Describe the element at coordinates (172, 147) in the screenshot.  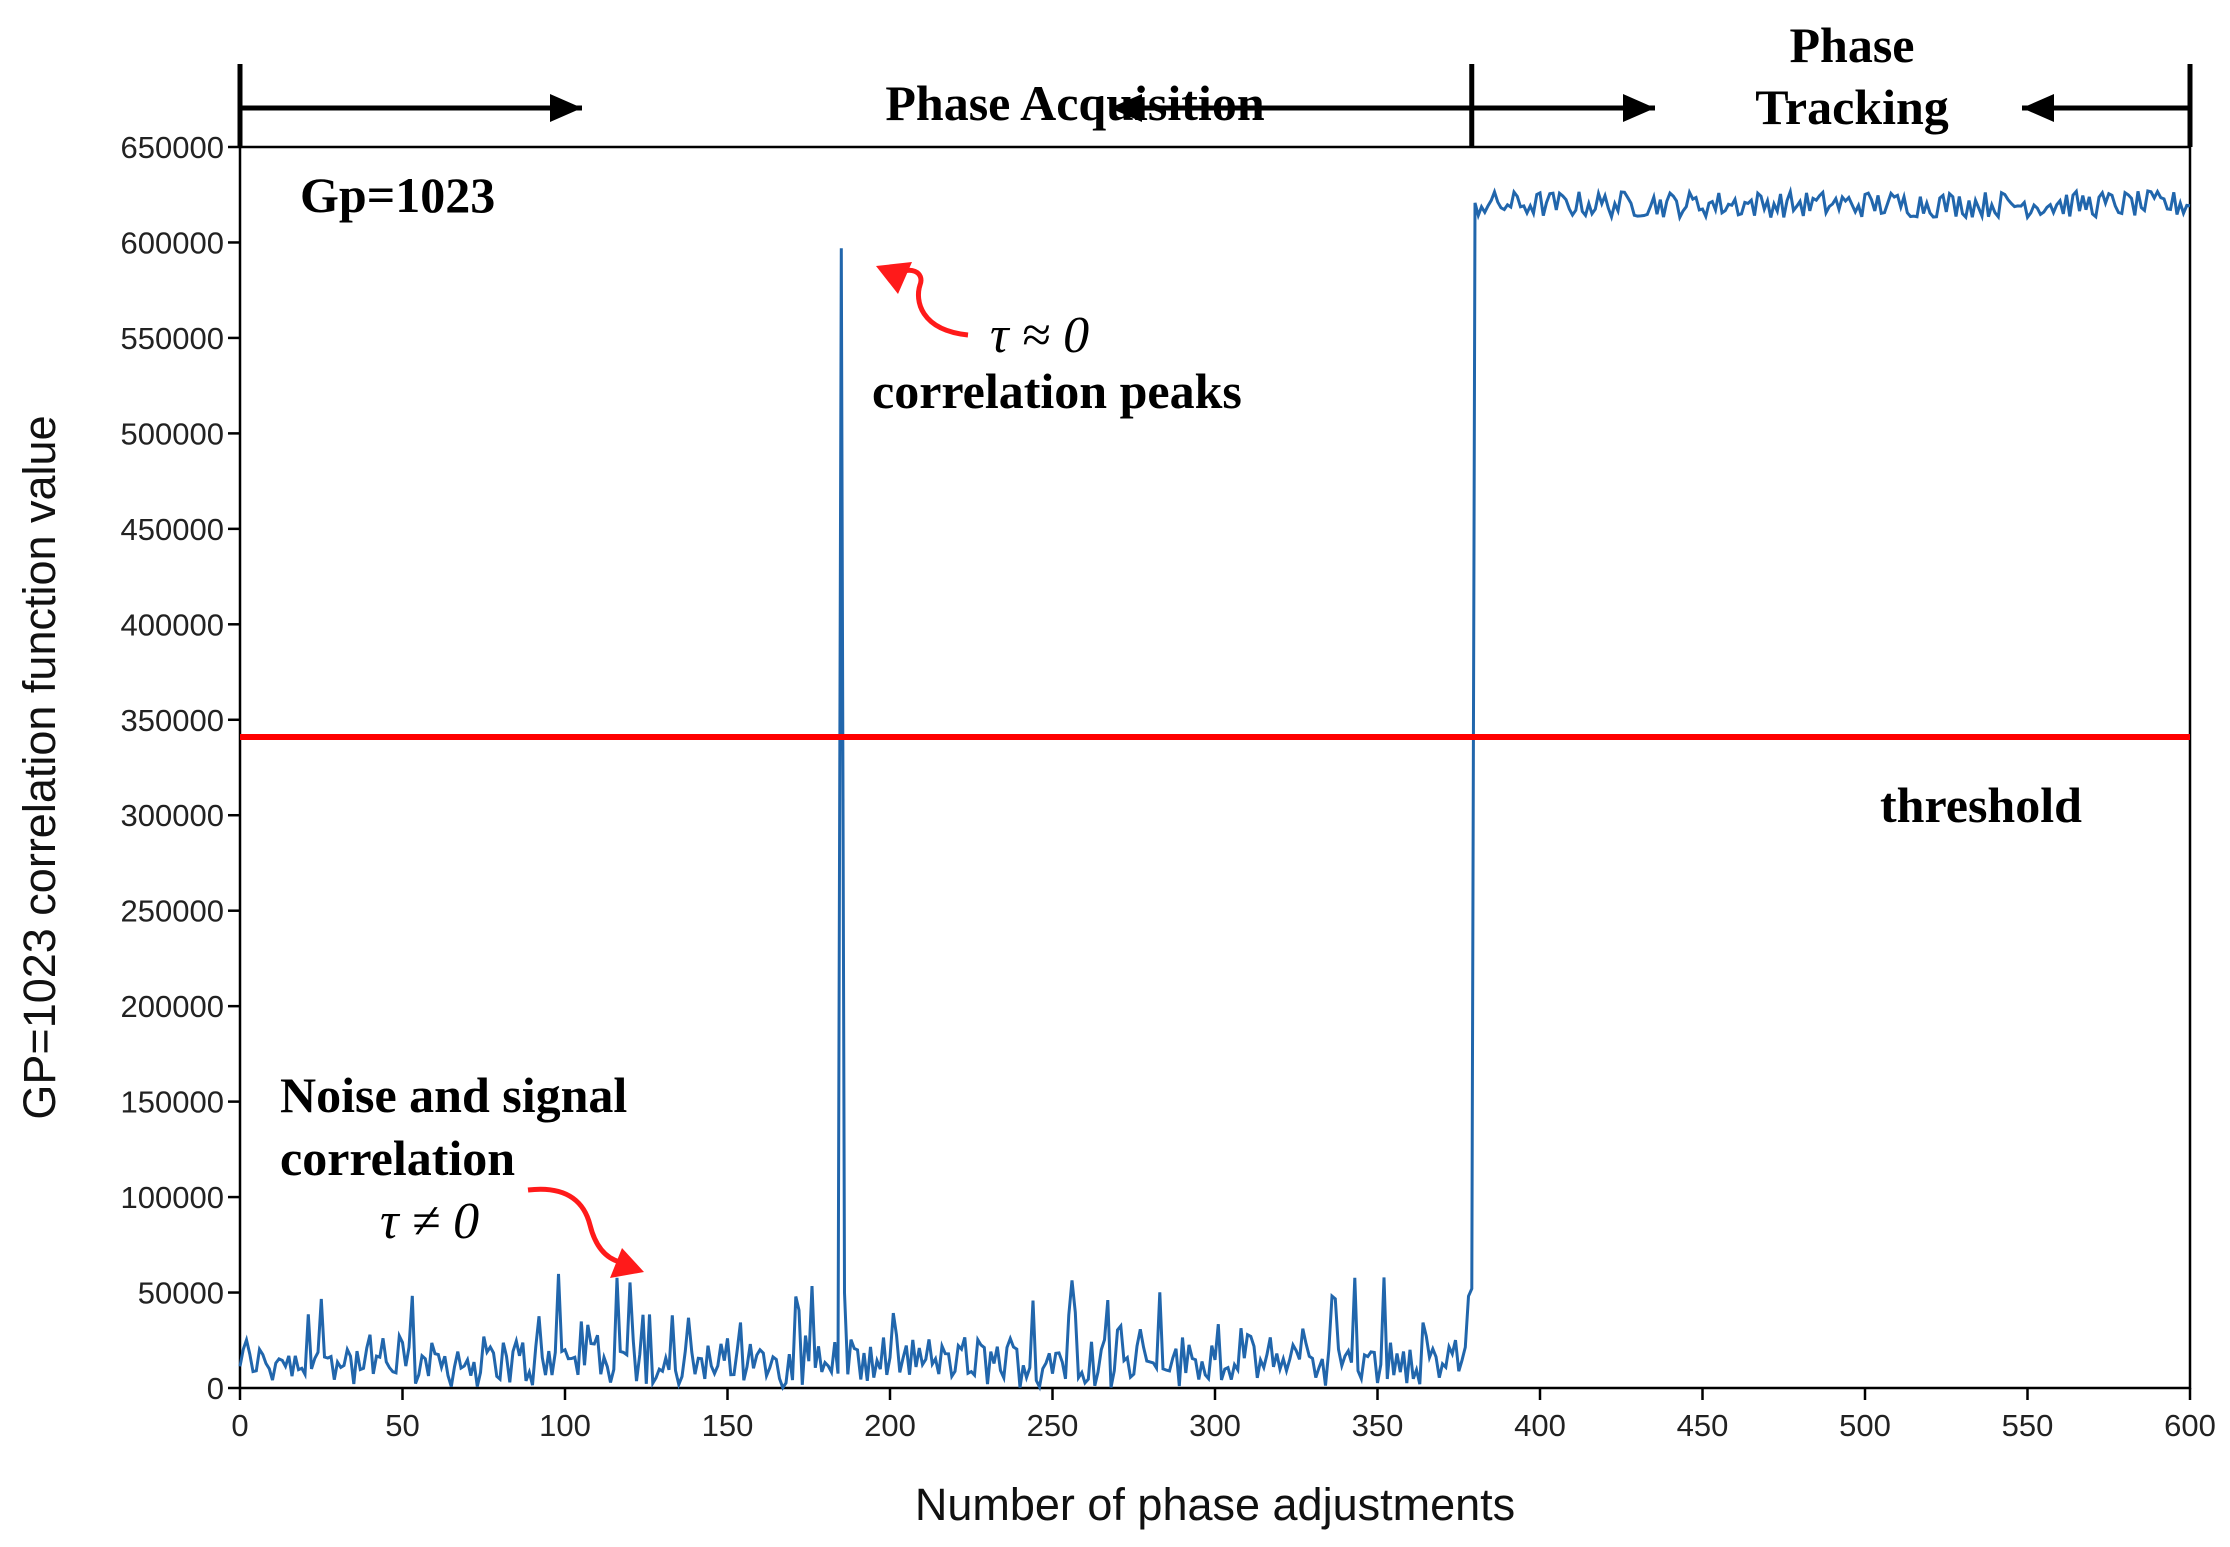
I see `y-tick-label: 650000` at that location.